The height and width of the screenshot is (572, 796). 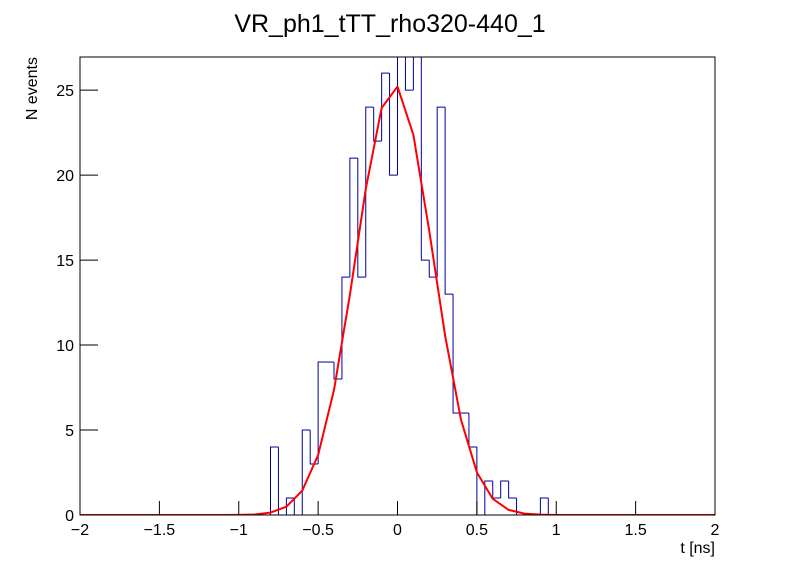 I want to click on y-tick-label: 0, so click(x=69, y=516).